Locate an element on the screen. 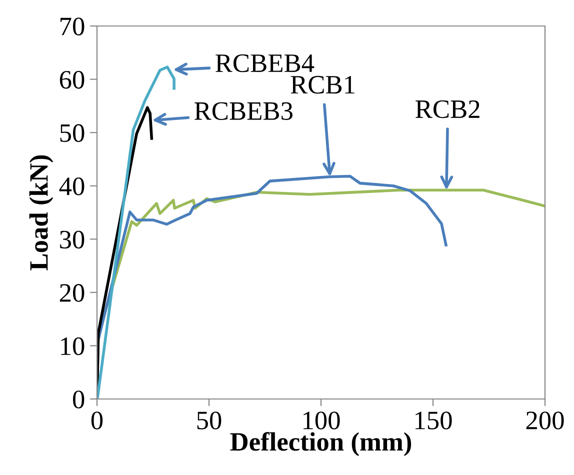 The height and width of the screenshot is (475, 574). annotation: RCB1 is located at coordinates (322, 85).